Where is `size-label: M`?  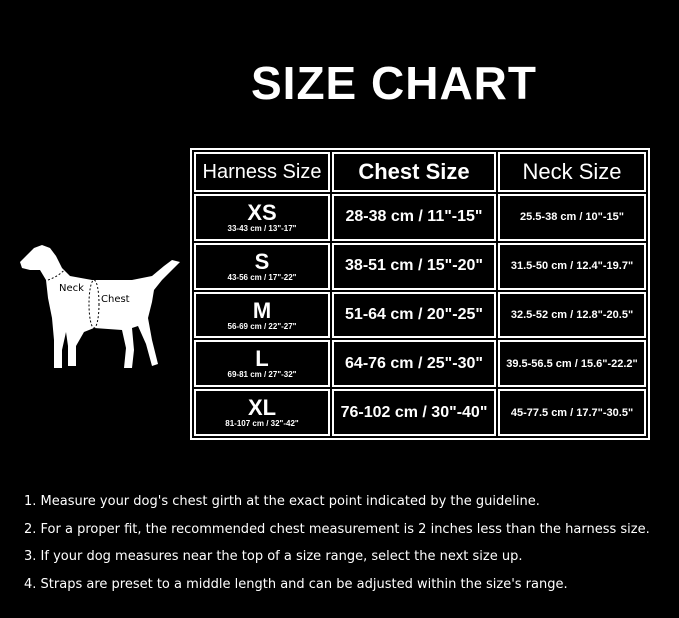 size-label: M is located at coordinates (262, 310).